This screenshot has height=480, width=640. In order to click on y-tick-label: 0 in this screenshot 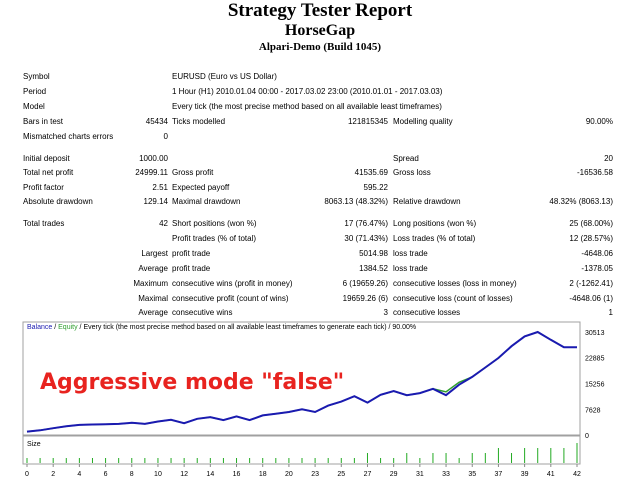, I will do `click(587, 436)`.